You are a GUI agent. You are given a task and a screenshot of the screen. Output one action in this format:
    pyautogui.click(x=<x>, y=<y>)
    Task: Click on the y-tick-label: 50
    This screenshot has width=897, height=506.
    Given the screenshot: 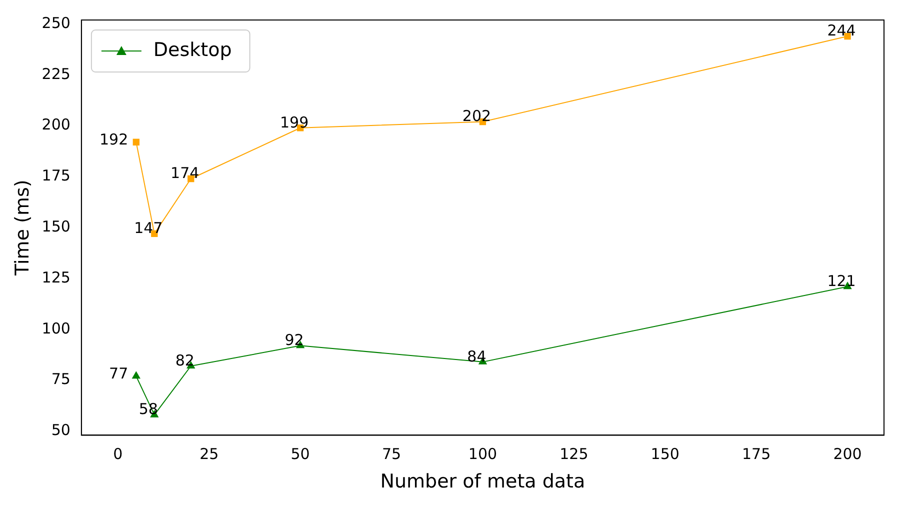 What is the action you would take?
    pyautogui.click(x=60, y=430)
    